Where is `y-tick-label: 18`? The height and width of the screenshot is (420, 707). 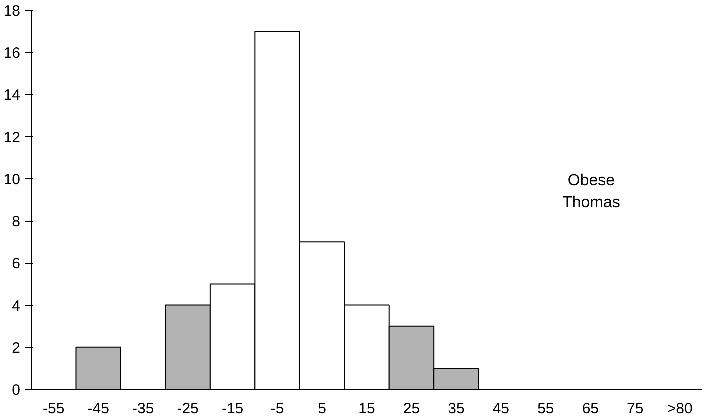
y-tick-label: 18 is located at coordinates (12, 11).